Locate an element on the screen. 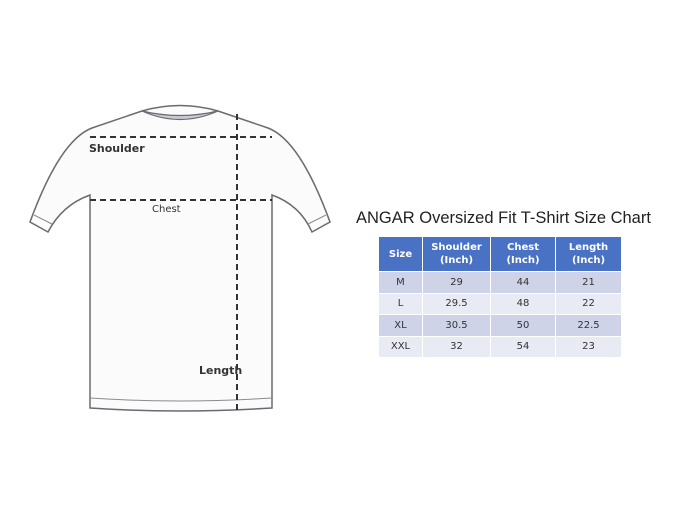  table-row: M 29 44 21 is located at coordinates (500, 282).